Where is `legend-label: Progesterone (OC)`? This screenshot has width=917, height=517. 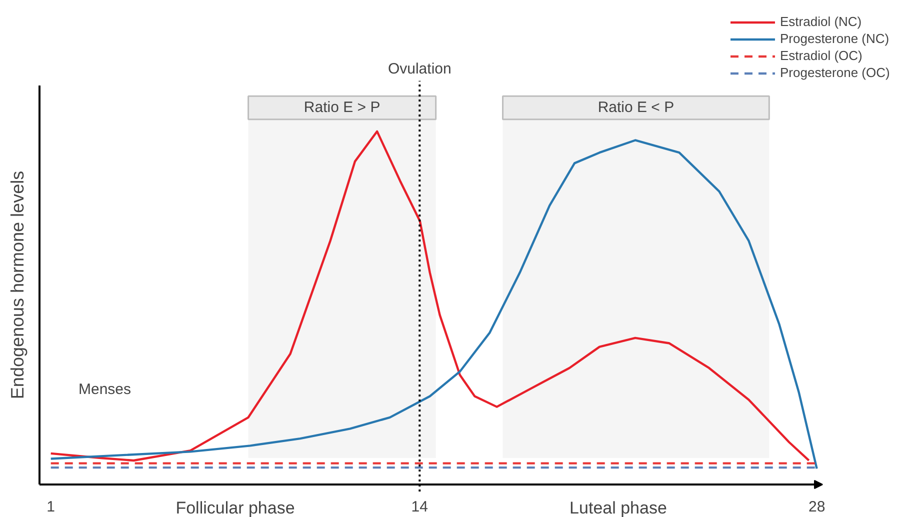
legend-label: Progesterone (OC) is located at coordinates (835, 72).